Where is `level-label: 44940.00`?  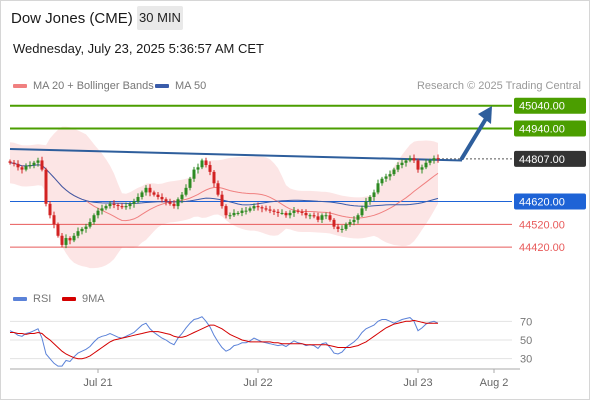 level-label: 44940.00 is located at coordinates (542, 130).